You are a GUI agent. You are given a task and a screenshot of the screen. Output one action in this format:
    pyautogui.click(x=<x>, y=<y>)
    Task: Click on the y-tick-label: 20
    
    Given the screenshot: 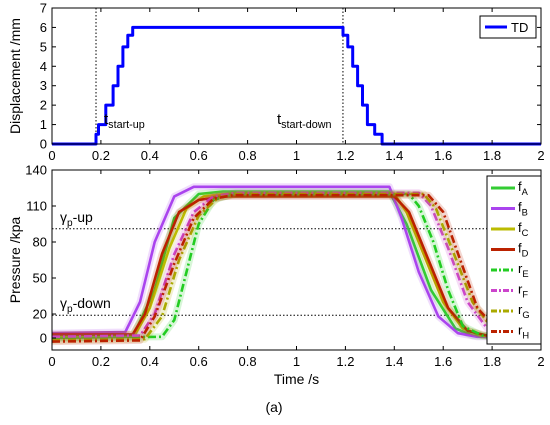 What is the action you would take?
    pyautogui.click(x=40, y=314)
    